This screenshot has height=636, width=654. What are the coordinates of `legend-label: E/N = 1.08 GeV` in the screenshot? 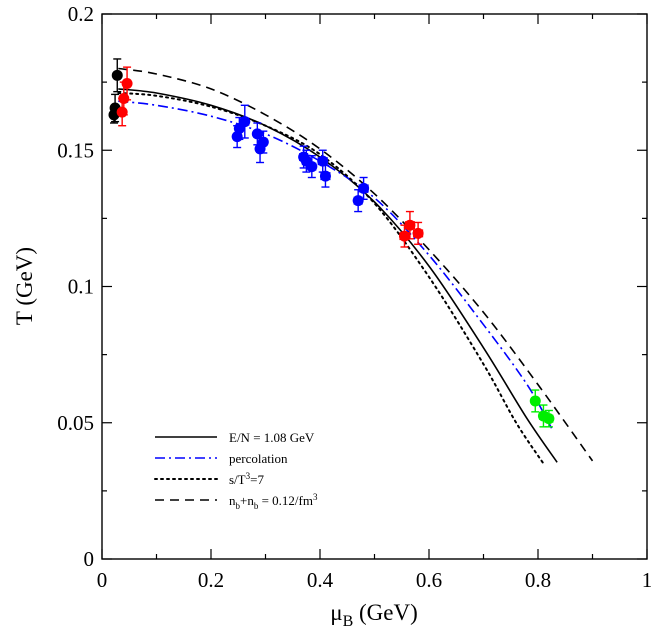 It's located at (272, 437).